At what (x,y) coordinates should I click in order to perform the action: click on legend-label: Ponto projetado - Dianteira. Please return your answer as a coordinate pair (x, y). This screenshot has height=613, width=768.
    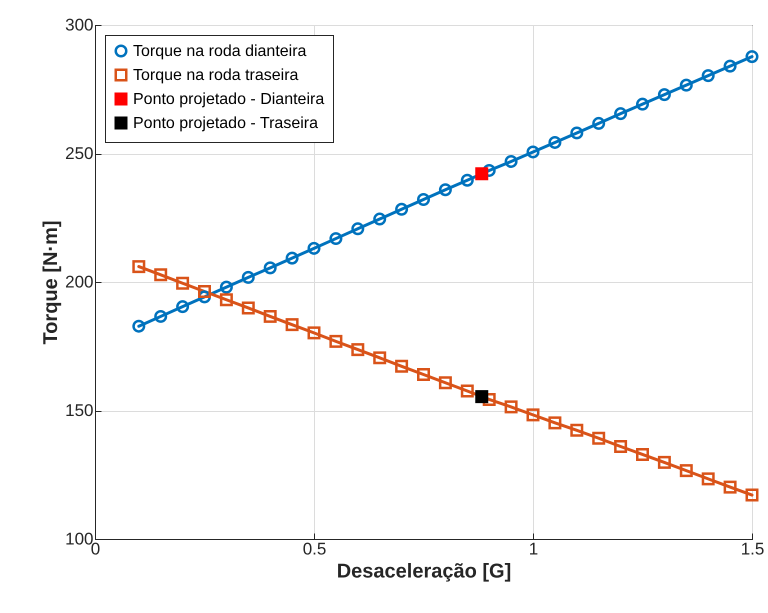
    Looking at the image, I should click on (228, 99).